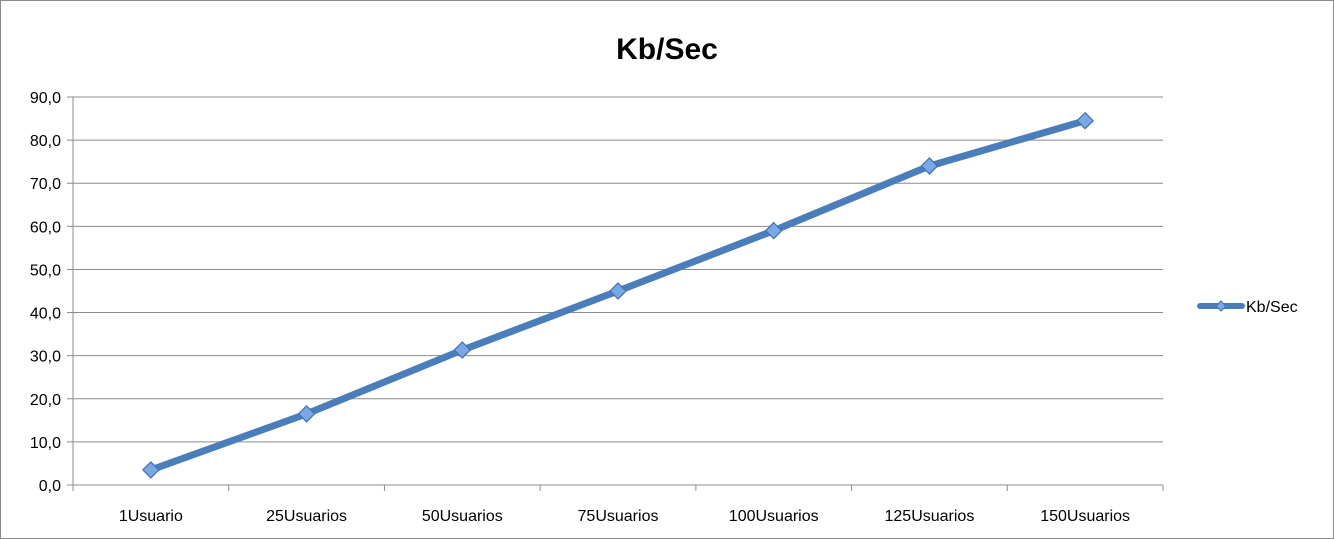 The width and height of the screenshot is (1334, 539). Describe the element at coordinates (151, 470) in the screenshot. I see `data-point-1usuario` at that location.